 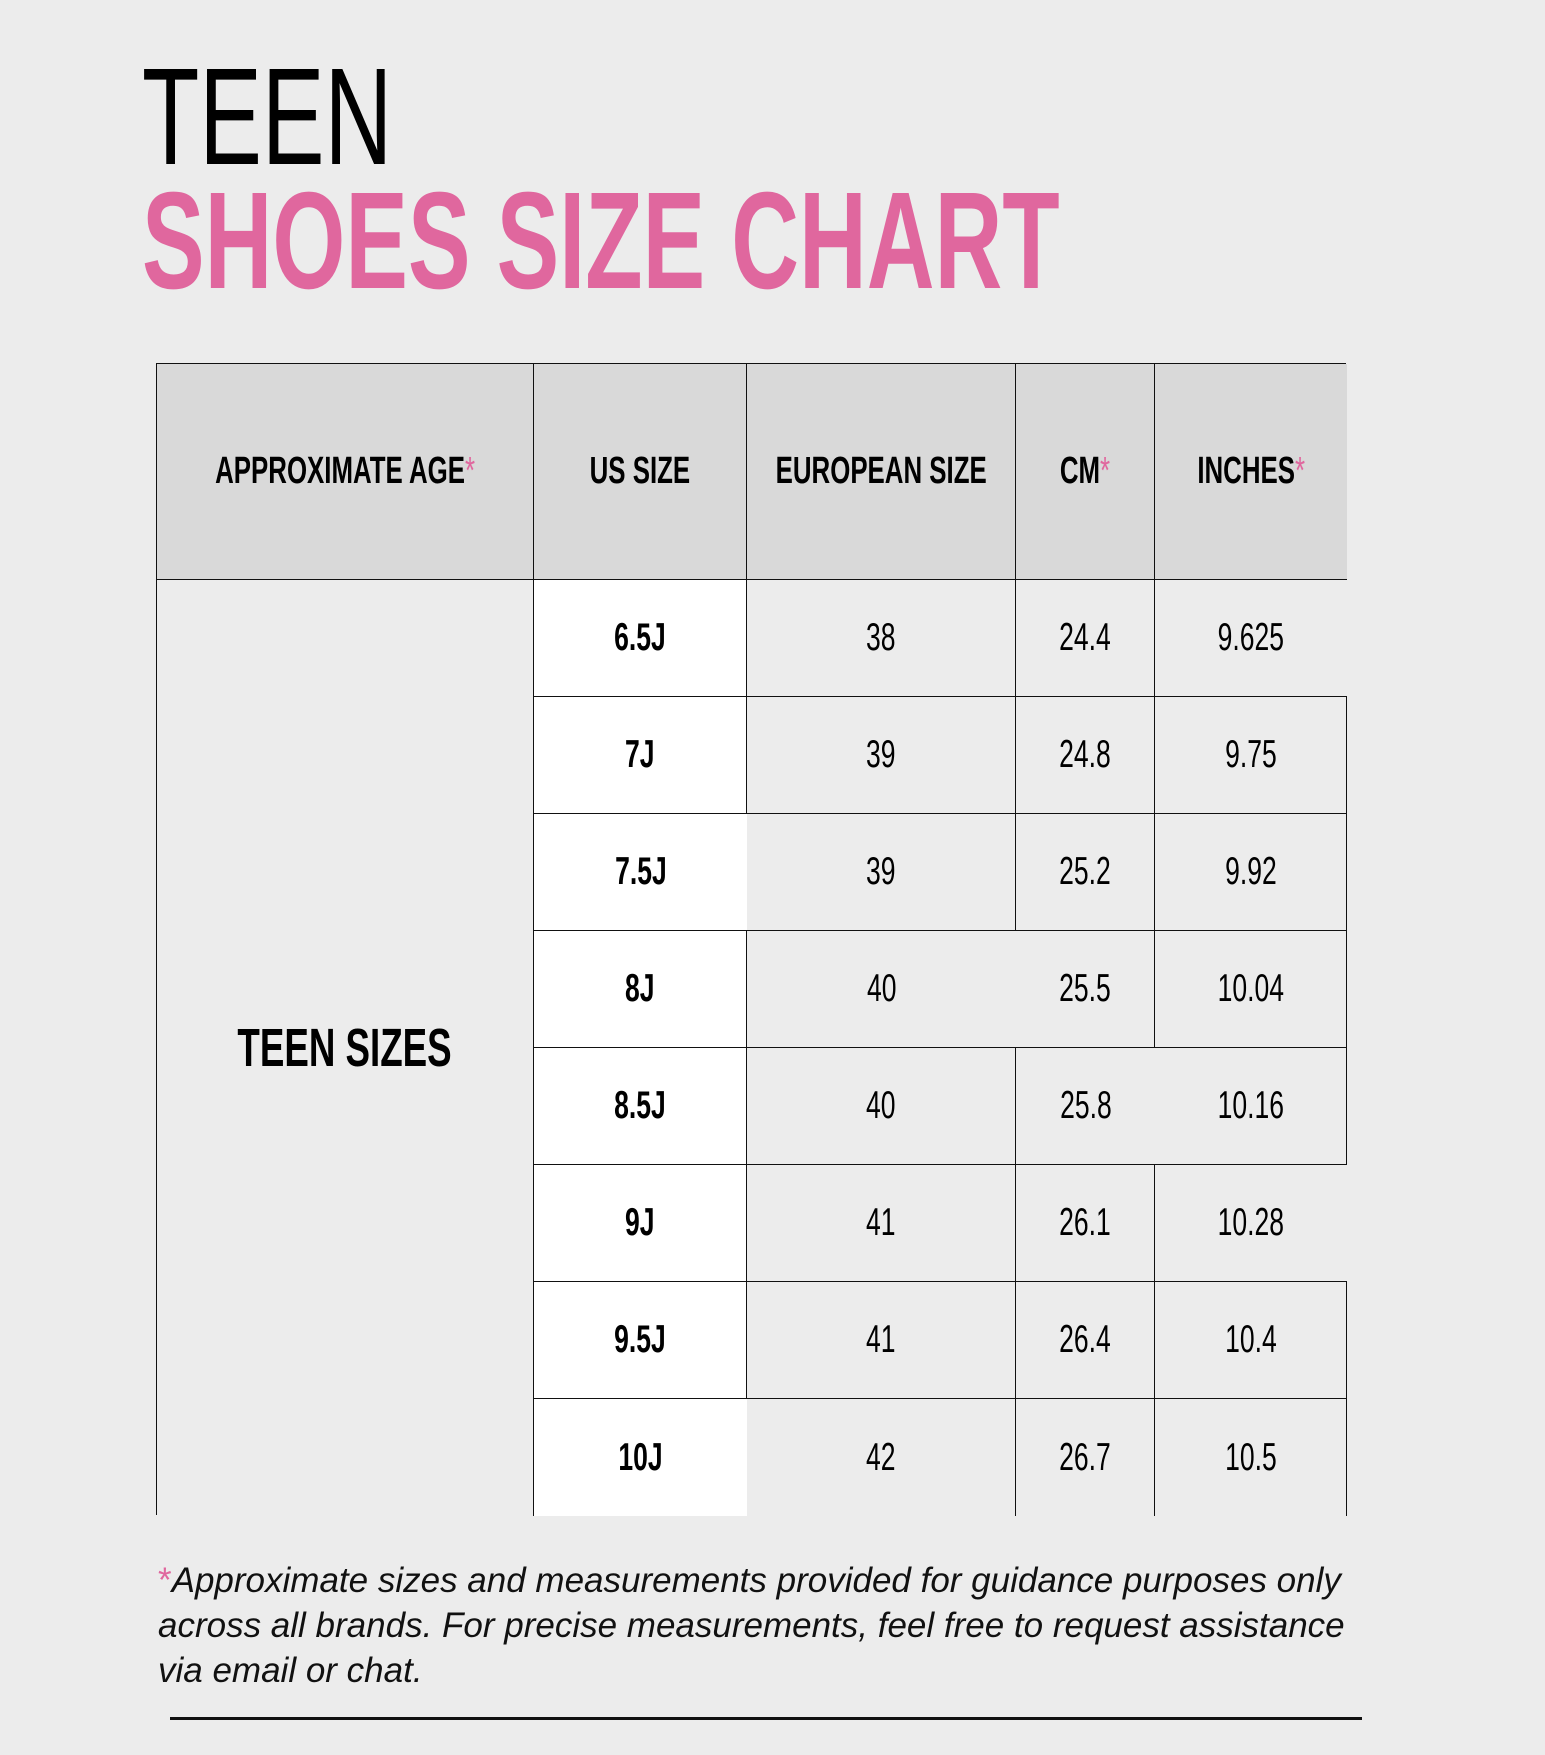 What do you see at coordinates (1251, 472) in the screenshot?
I see `header-inches: INCHES*` at bounding box center [1251, 472].